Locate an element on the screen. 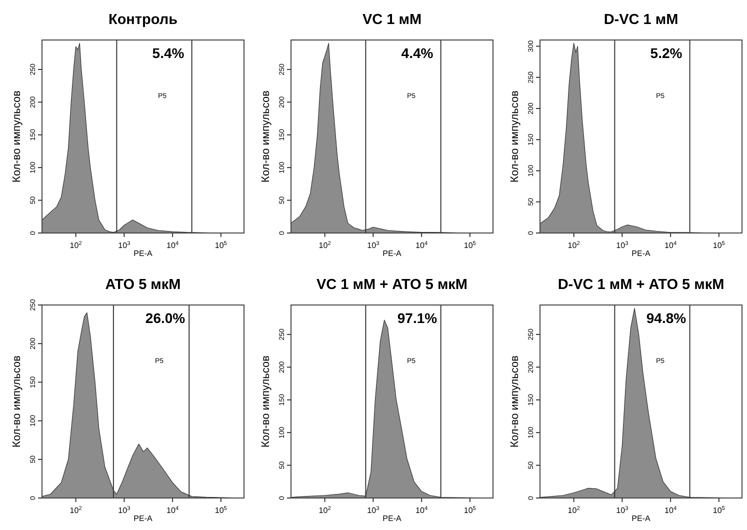 Image resolution: width=747 pixels, height=530 pixels. chart-title: ATO 5 мкМ is located at coordinates (143, 285).